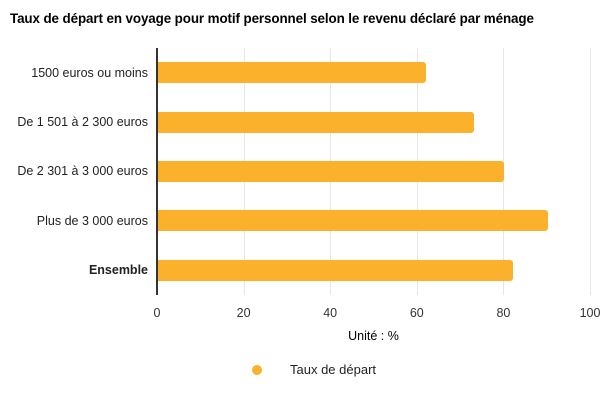 Image resolution: width=600 pixels, height=400 pixels. I want to click on x-tick-label-60: 60, so click(416, 313).